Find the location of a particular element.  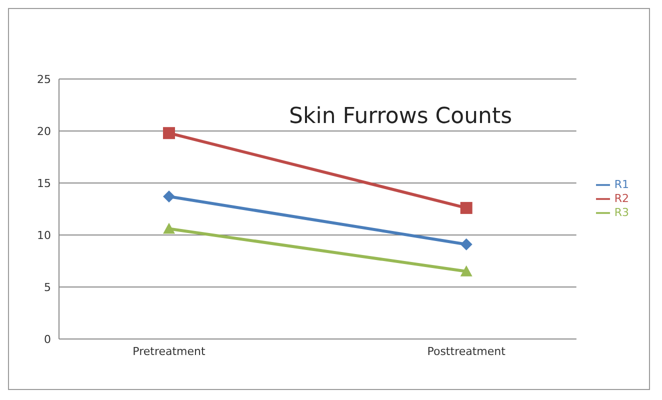

legend-label: R2 is located at coordinates (621, 199).